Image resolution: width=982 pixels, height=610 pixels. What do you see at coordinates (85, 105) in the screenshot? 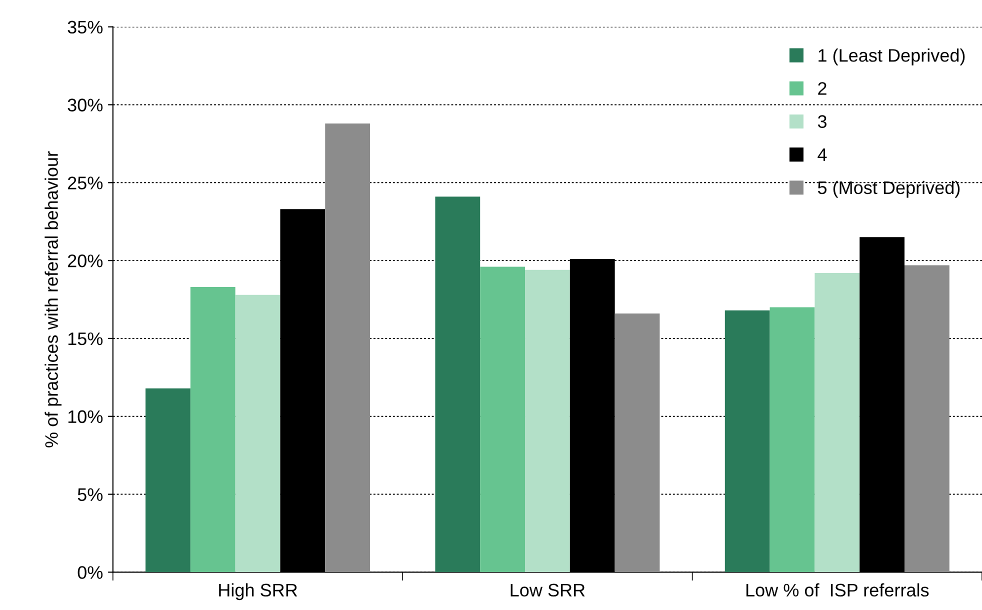
I see `y-tick-label: 30%` at bounding box center [85, 105].